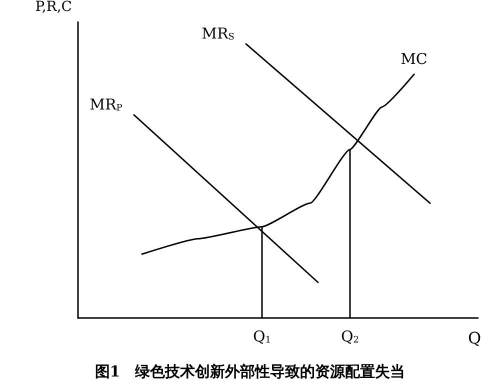 The width and height of the screenshot is (500, 392). Describe the element at coordinates (218, 33) in the screenshot. I see `series-label: MRS` at that location.